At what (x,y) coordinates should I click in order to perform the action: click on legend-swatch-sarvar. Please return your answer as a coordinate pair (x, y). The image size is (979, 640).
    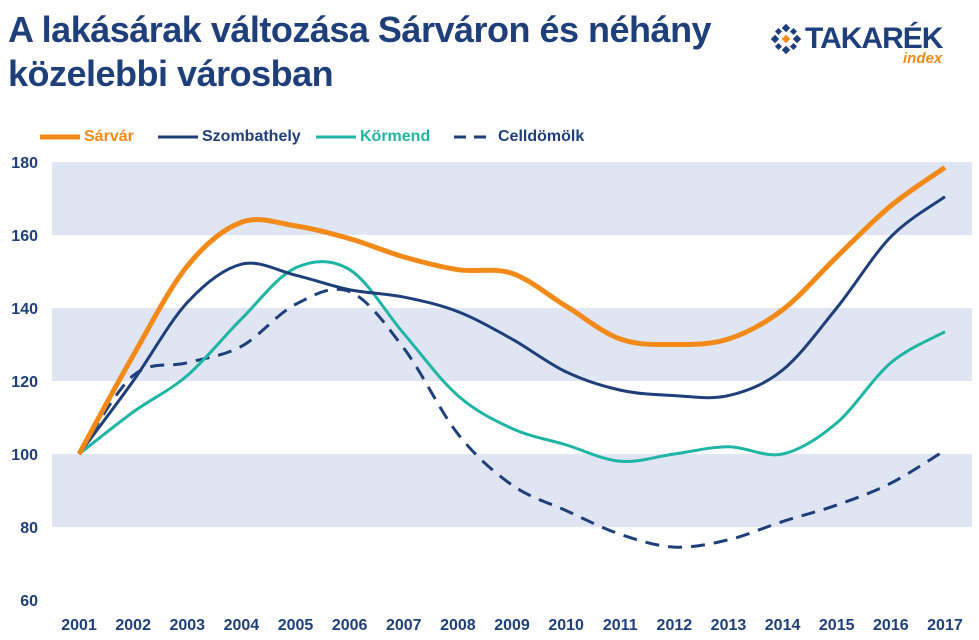
    Looking at the image, I should click on (60, 137).